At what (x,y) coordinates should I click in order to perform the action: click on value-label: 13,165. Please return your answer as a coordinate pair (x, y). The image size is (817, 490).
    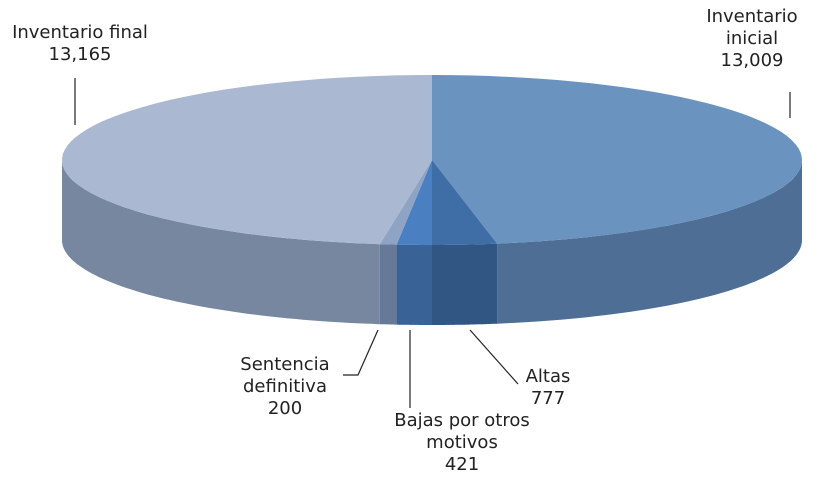
    Looking at the image, I should click on (80, 54).